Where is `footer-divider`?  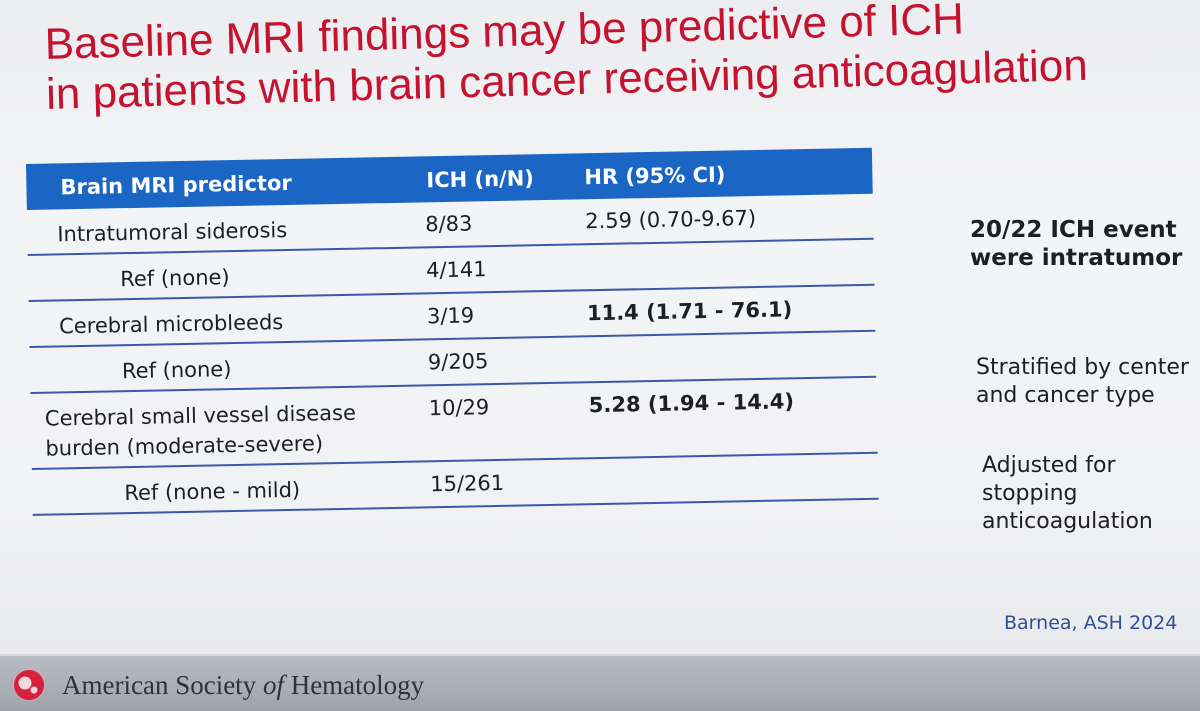
footer-divider is located at coordinates (600, 655).